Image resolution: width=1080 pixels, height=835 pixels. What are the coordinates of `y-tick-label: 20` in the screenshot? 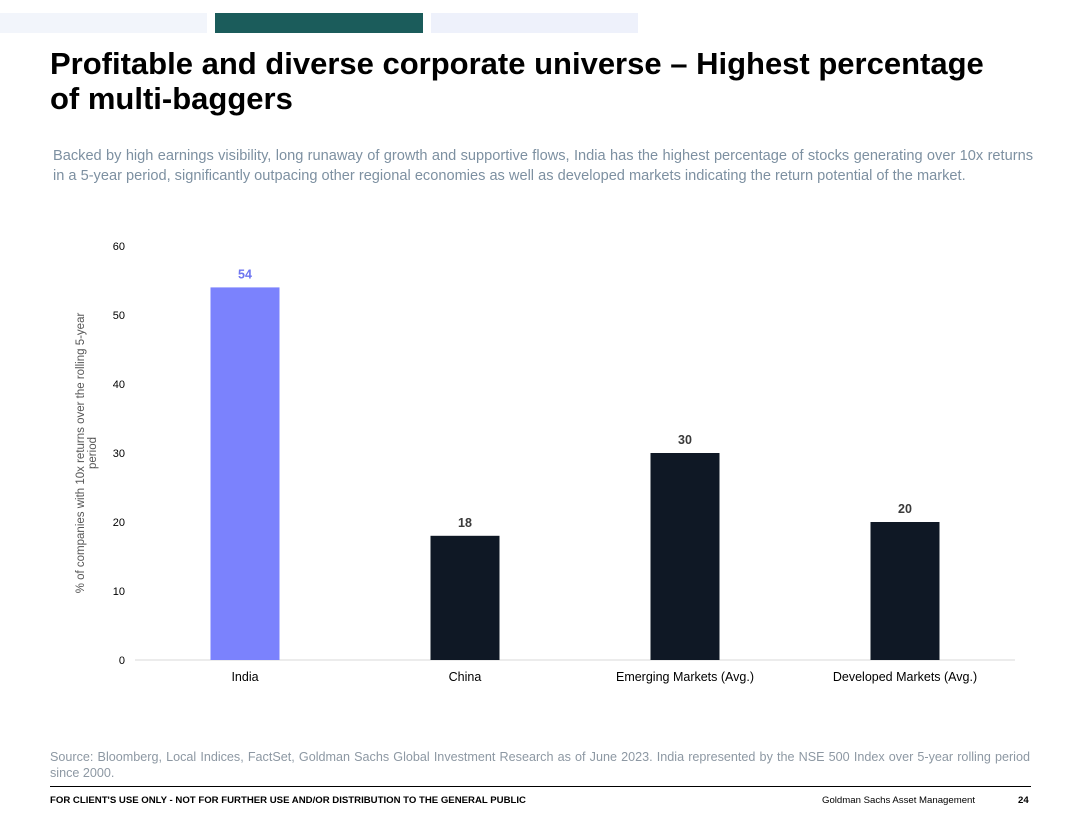 It's located at (119, 523).